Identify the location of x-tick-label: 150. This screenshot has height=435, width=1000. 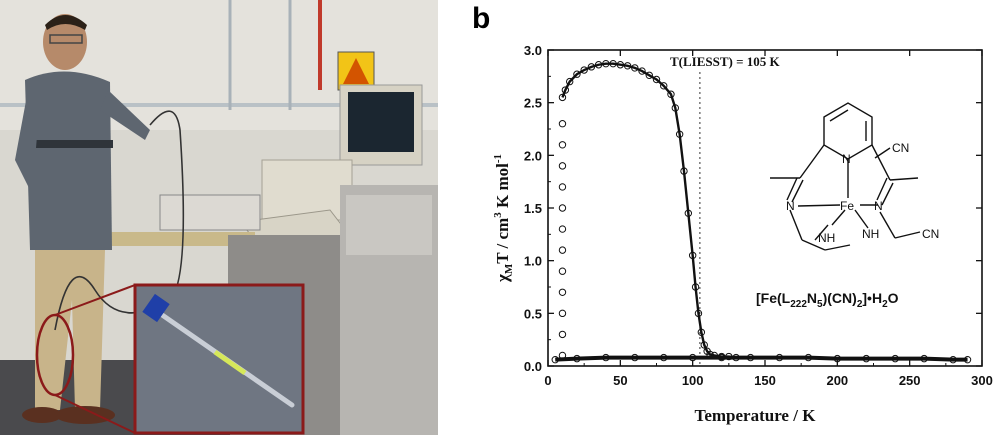
(765, 380).